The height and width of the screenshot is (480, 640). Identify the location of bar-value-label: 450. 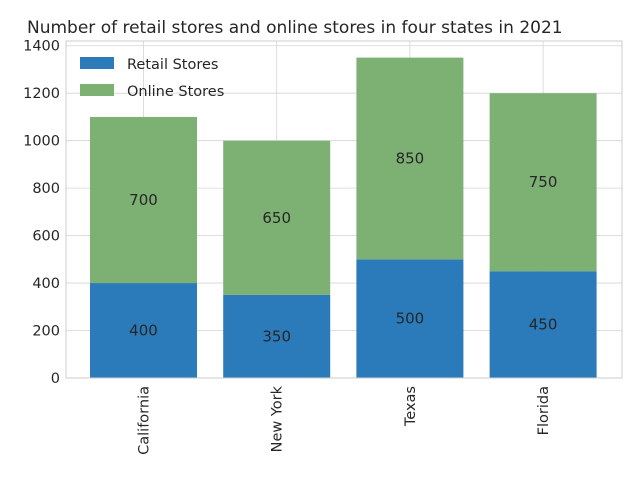
(543, 325).